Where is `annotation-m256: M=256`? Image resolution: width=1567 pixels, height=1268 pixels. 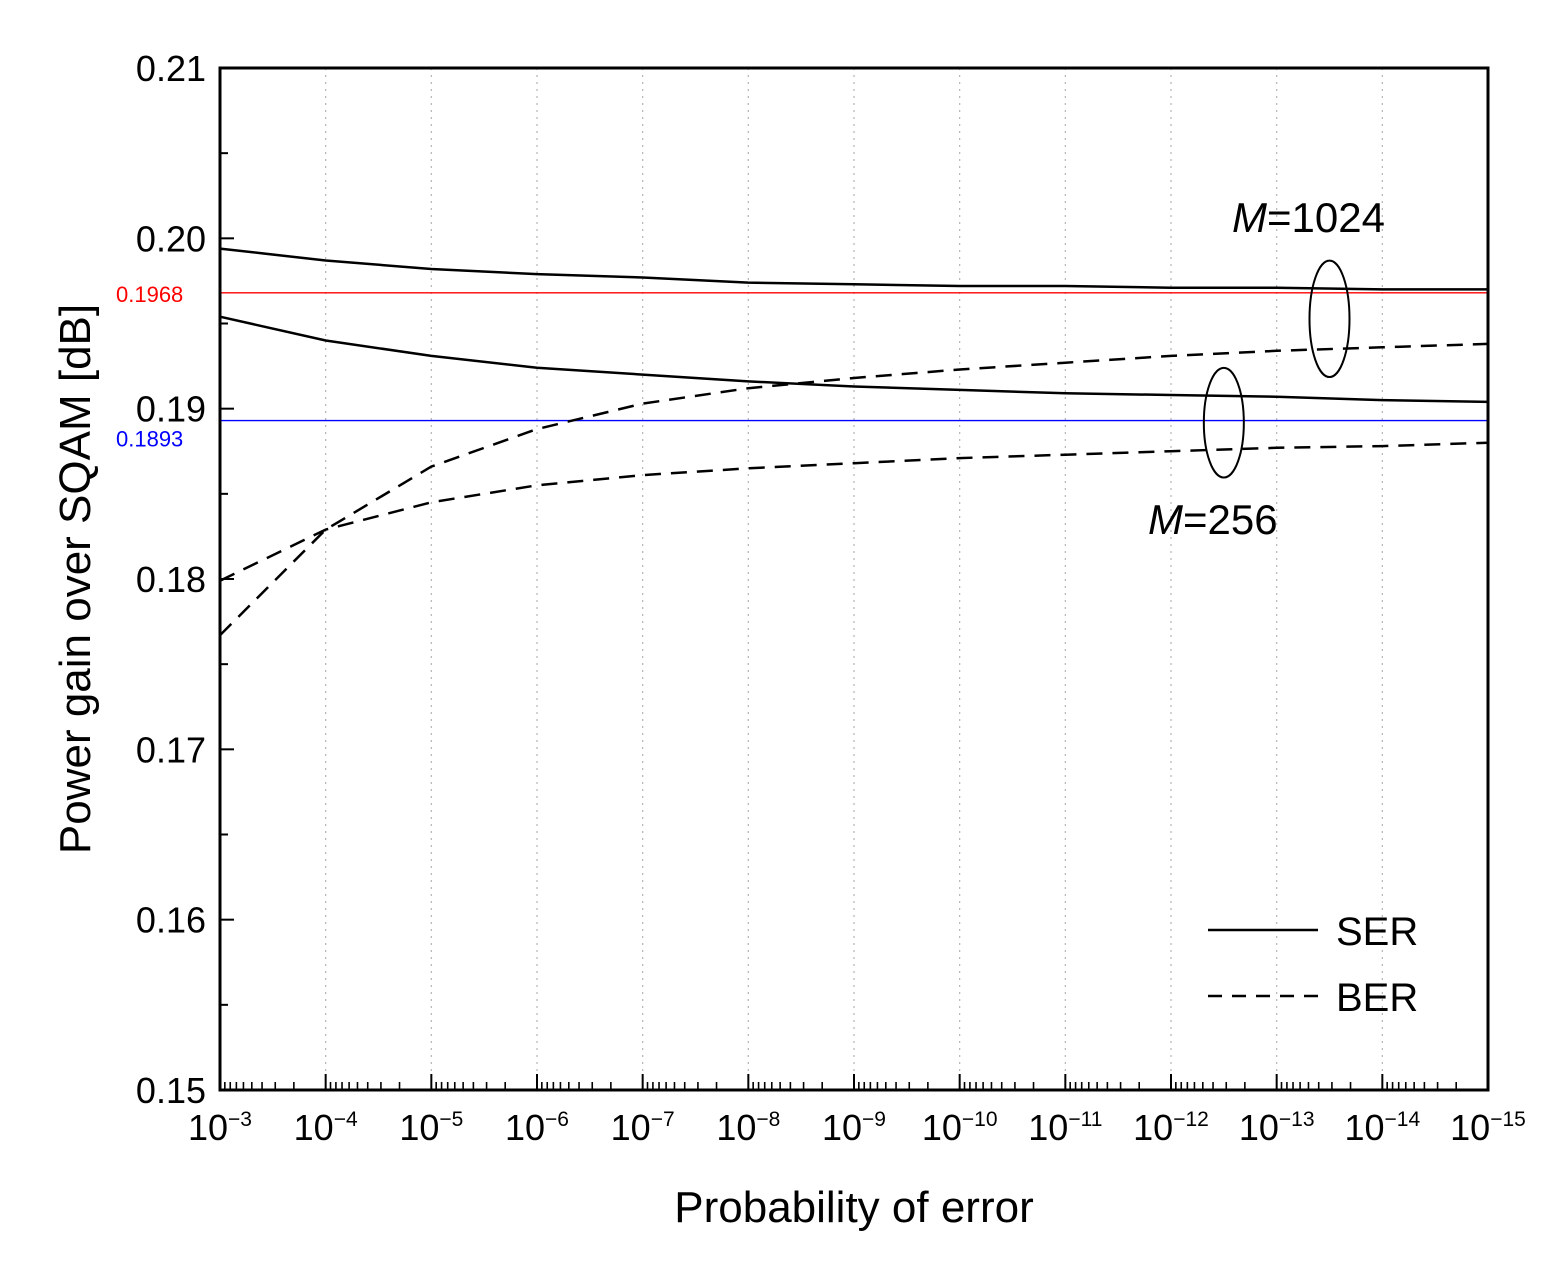
annotation-m256: M=256 is located at coordinates (1213, 519).